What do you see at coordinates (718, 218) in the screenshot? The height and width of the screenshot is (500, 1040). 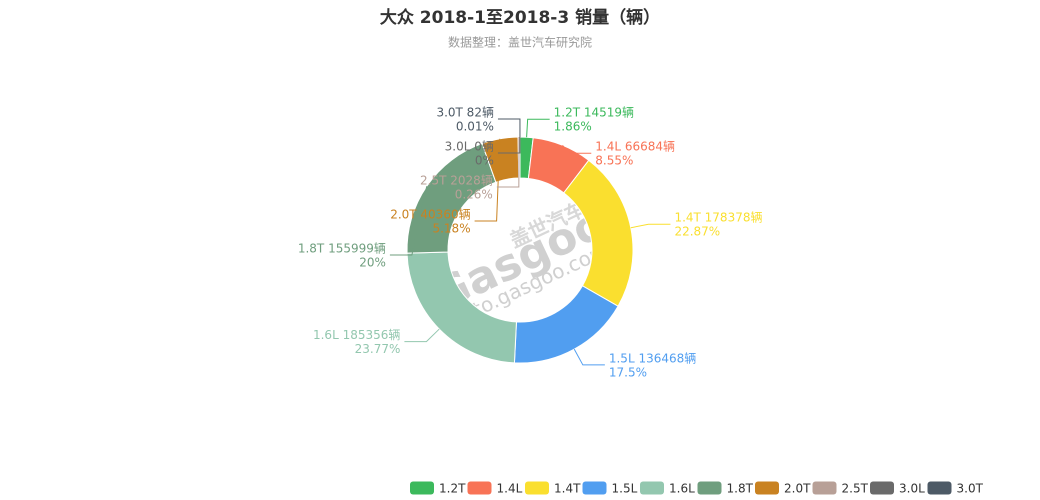 I see `data-label: 1.4T 178378辆` at bounding box center [718, 218].